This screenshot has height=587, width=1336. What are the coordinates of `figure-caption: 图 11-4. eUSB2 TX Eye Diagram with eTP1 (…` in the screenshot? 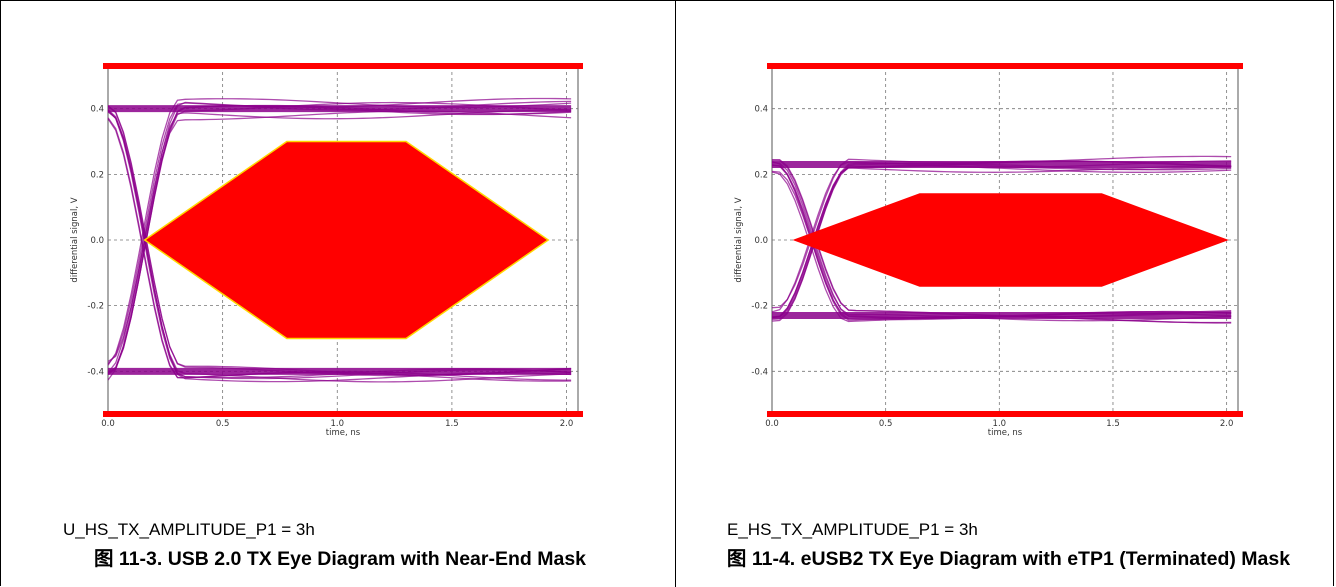 It's located at (1008, 559).